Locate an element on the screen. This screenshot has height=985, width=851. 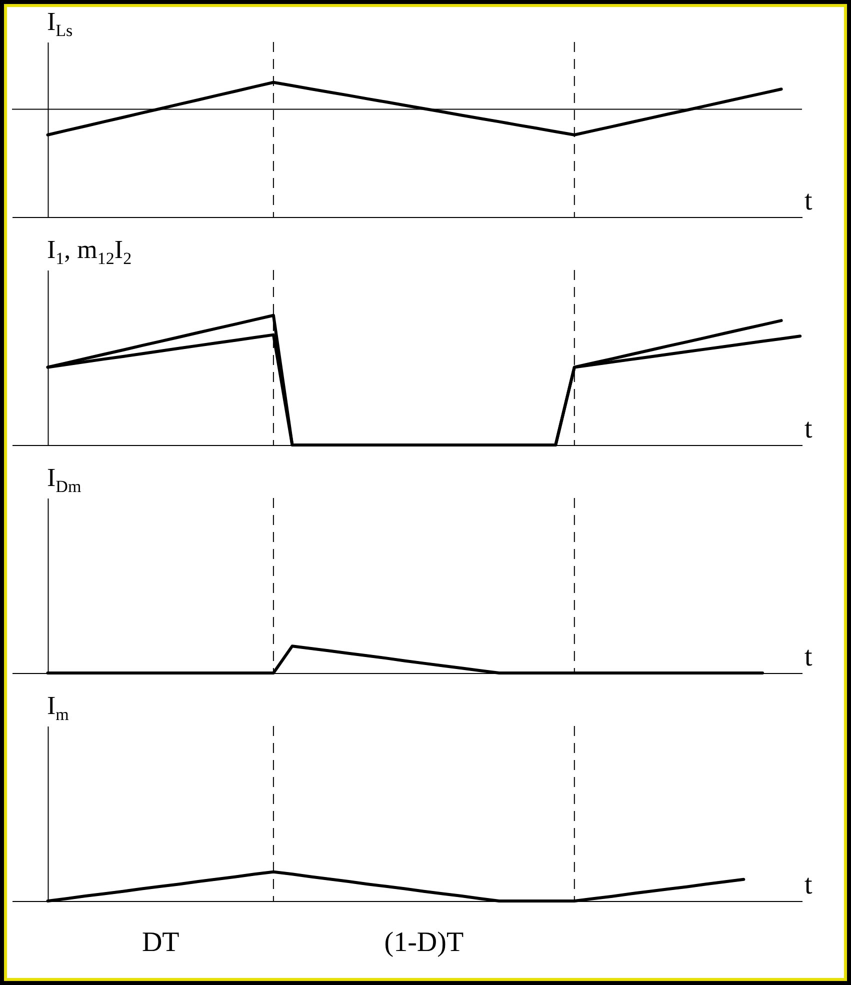
y-axis-title: I$_{Ls}$ is located at coordinates (60, 24).